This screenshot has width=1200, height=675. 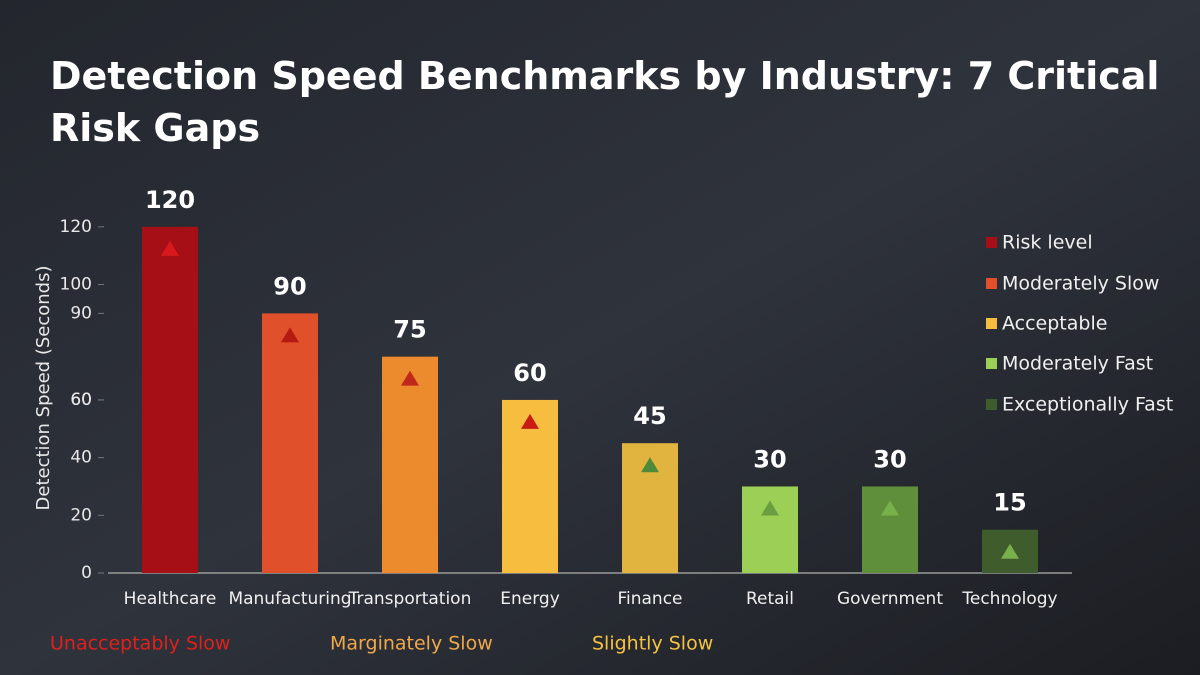 What do you see at coordinates (81, 400) in the screenshot?
I see `y-tick-label: 60` at bounding box center [81, 400].